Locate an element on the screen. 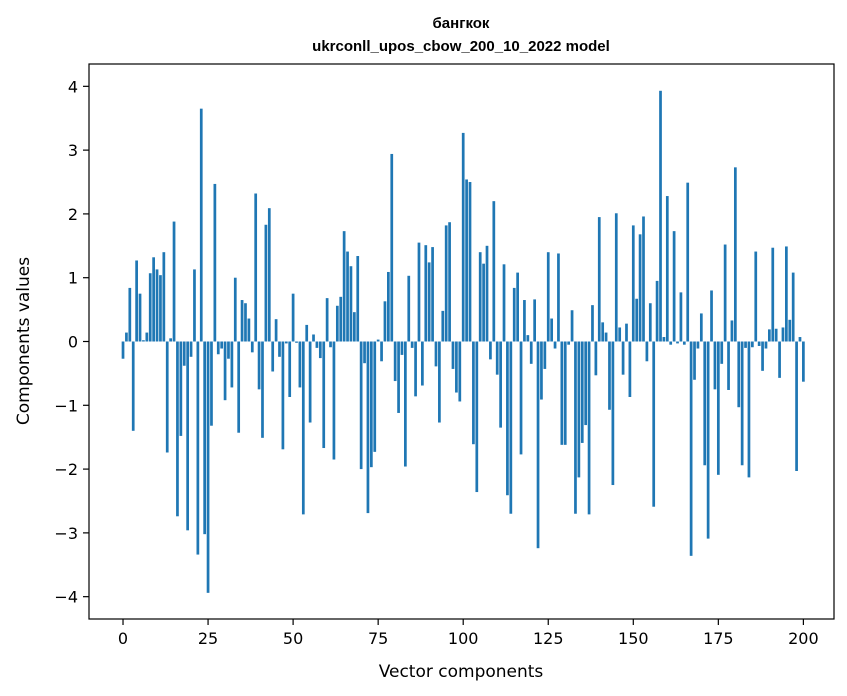 This screenshot has height=696, width=847. x-tick-label: 50 is located at coordinates (293, 638).